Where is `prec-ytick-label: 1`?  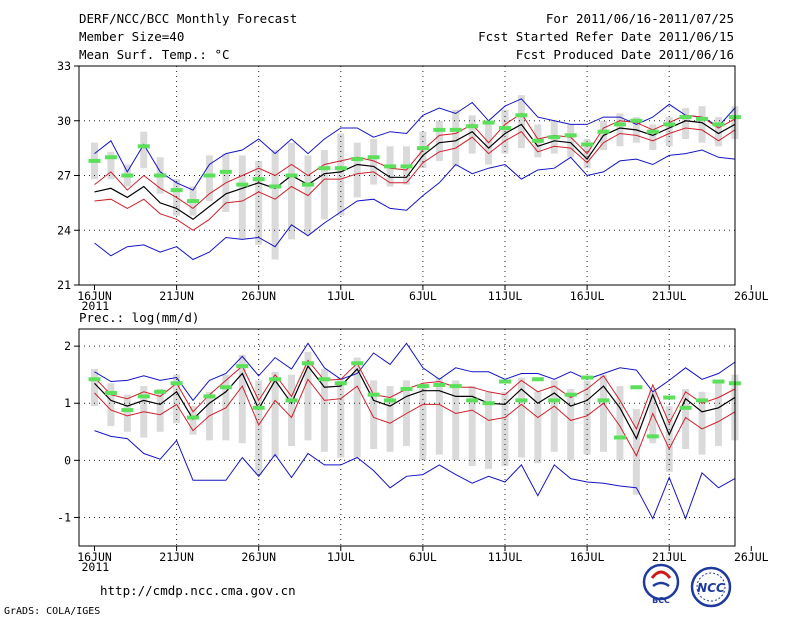 prec-ytick-label: 1 is located at coordinates (67, 403).